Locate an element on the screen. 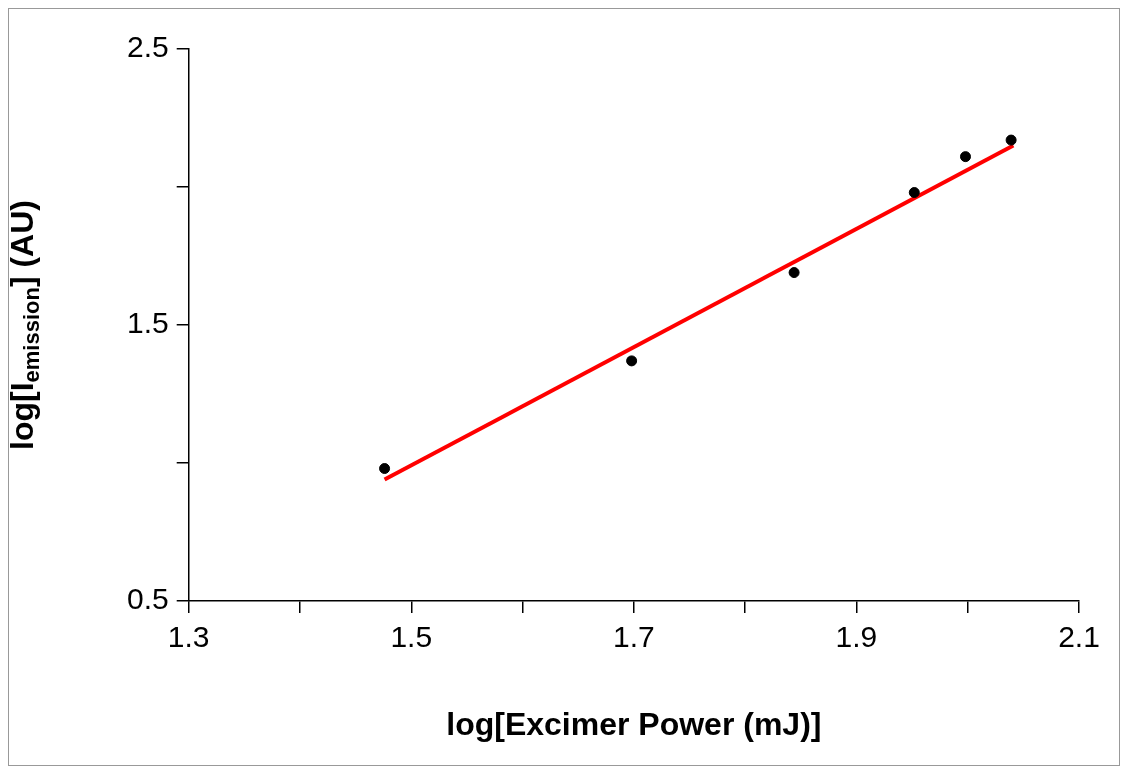 The height and width of the screenshot is (776, 1130). y-tick-label: 1.5 is located at coordinates (147, 323).